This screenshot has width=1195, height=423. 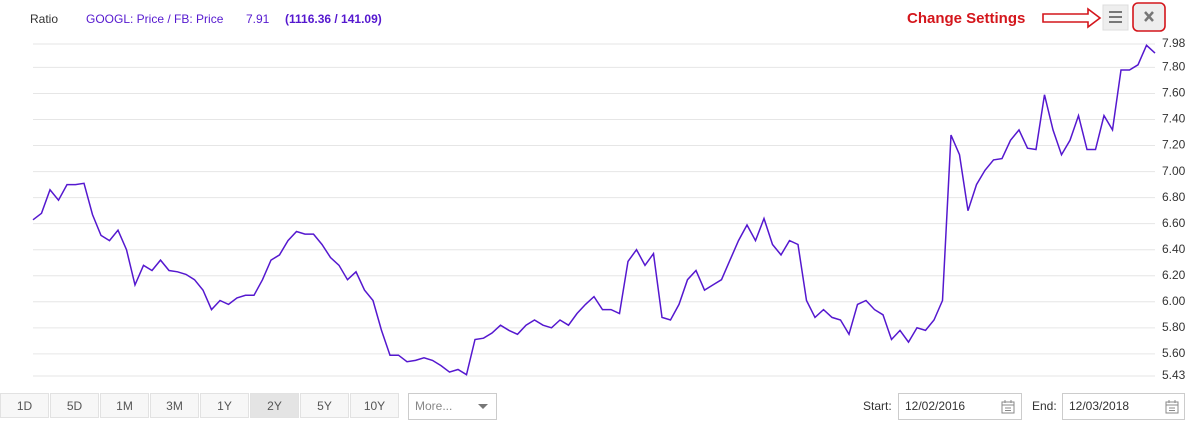 I want to click on y-tick-label: 7.20, so click(x=1174, y=145).